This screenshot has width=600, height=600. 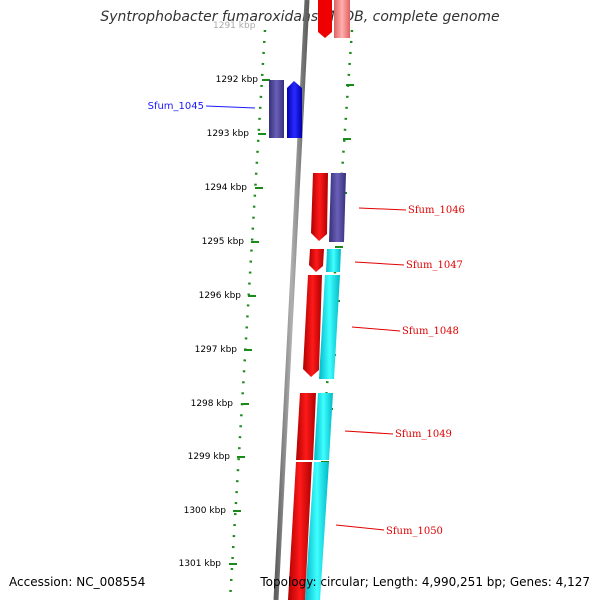 I want to click on gene-label-sfum-1050: Sfum_1050, so click(x=414, y=531).